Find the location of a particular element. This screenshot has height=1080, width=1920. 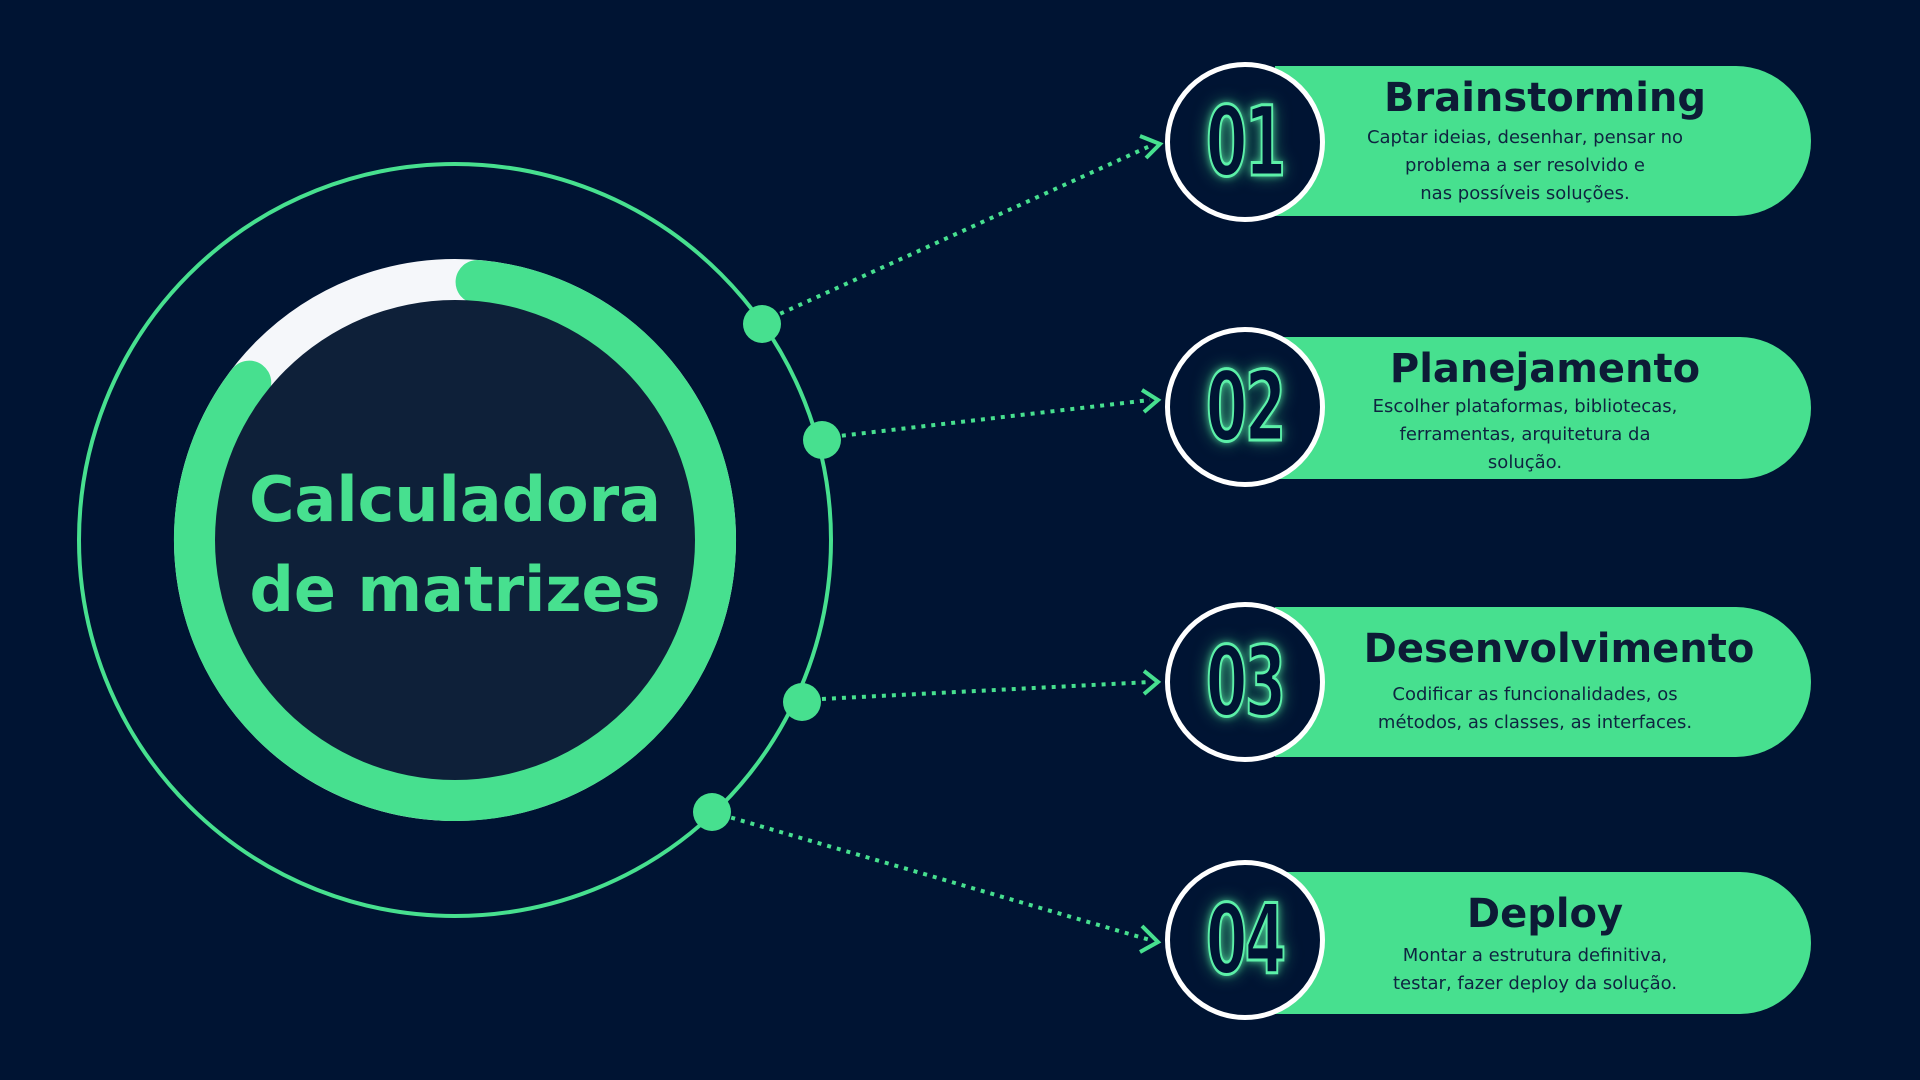

step-badge-02: 02 is located at coordinates (1245, 407).